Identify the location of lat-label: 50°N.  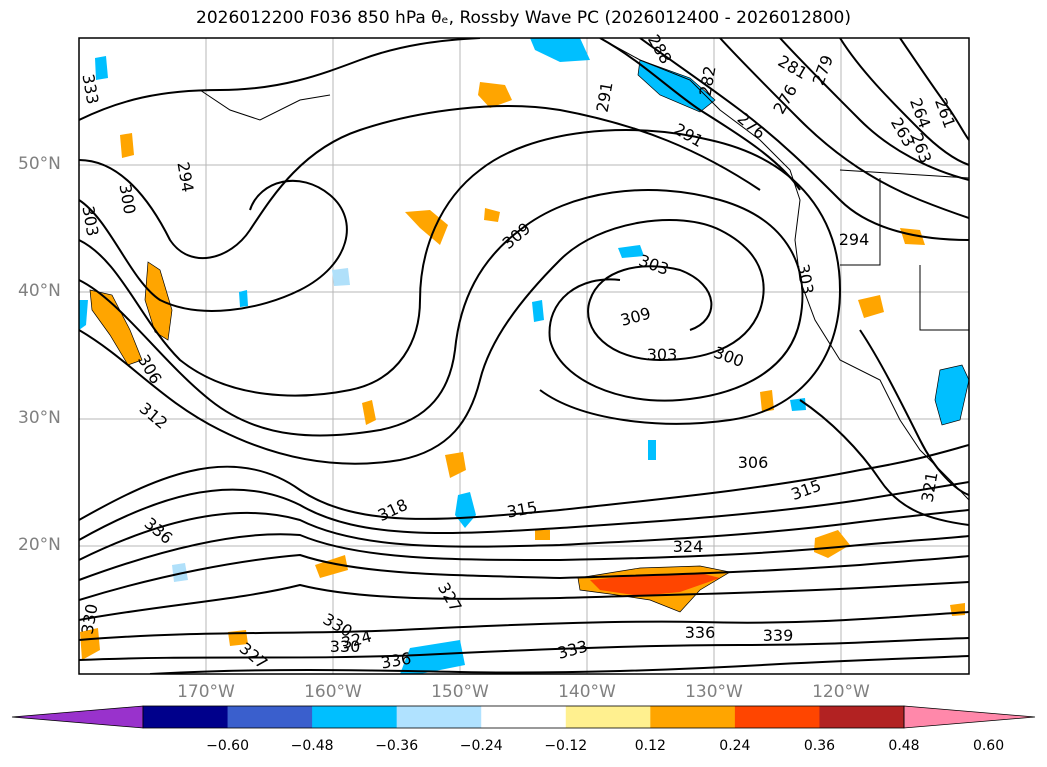
(39, 164).